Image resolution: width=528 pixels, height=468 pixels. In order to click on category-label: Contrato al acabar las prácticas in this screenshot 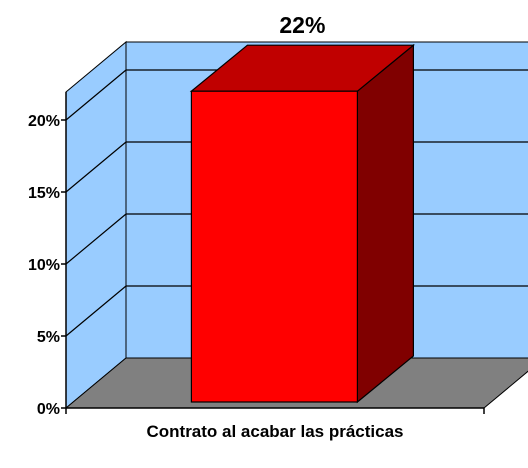, I will do `click(274, 431)`.